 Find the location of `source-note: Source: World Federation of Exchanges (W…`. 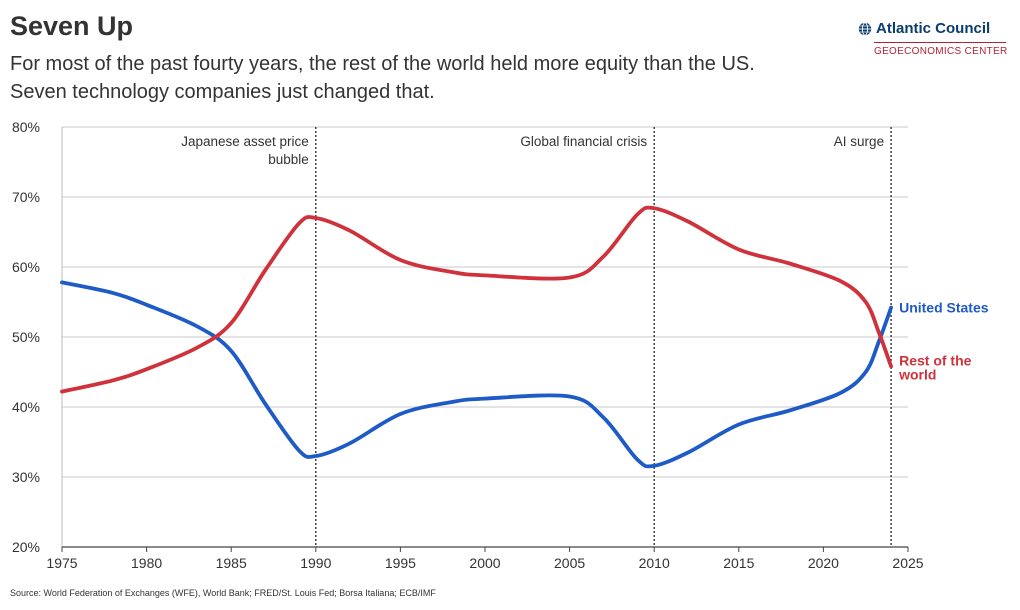

source-note: Source: World Federation of Exchanges (W… is located at coordinates (223, 593).